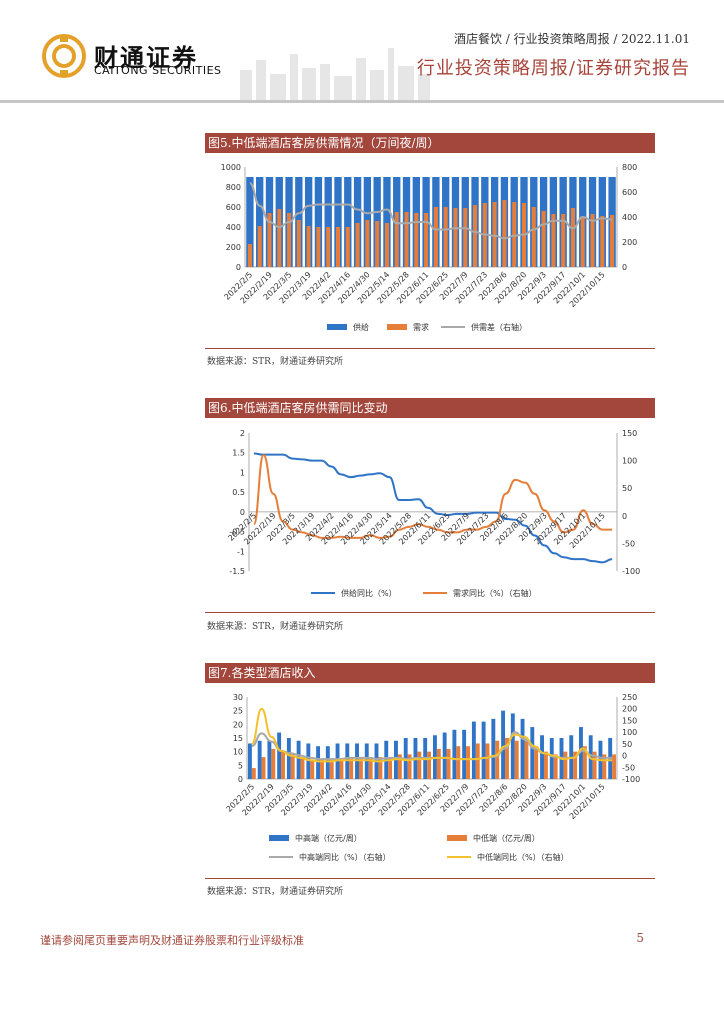 The height and width of the screenshot is (1024, 724). I want to click on y-tick-label: 1, so click(242, 472).